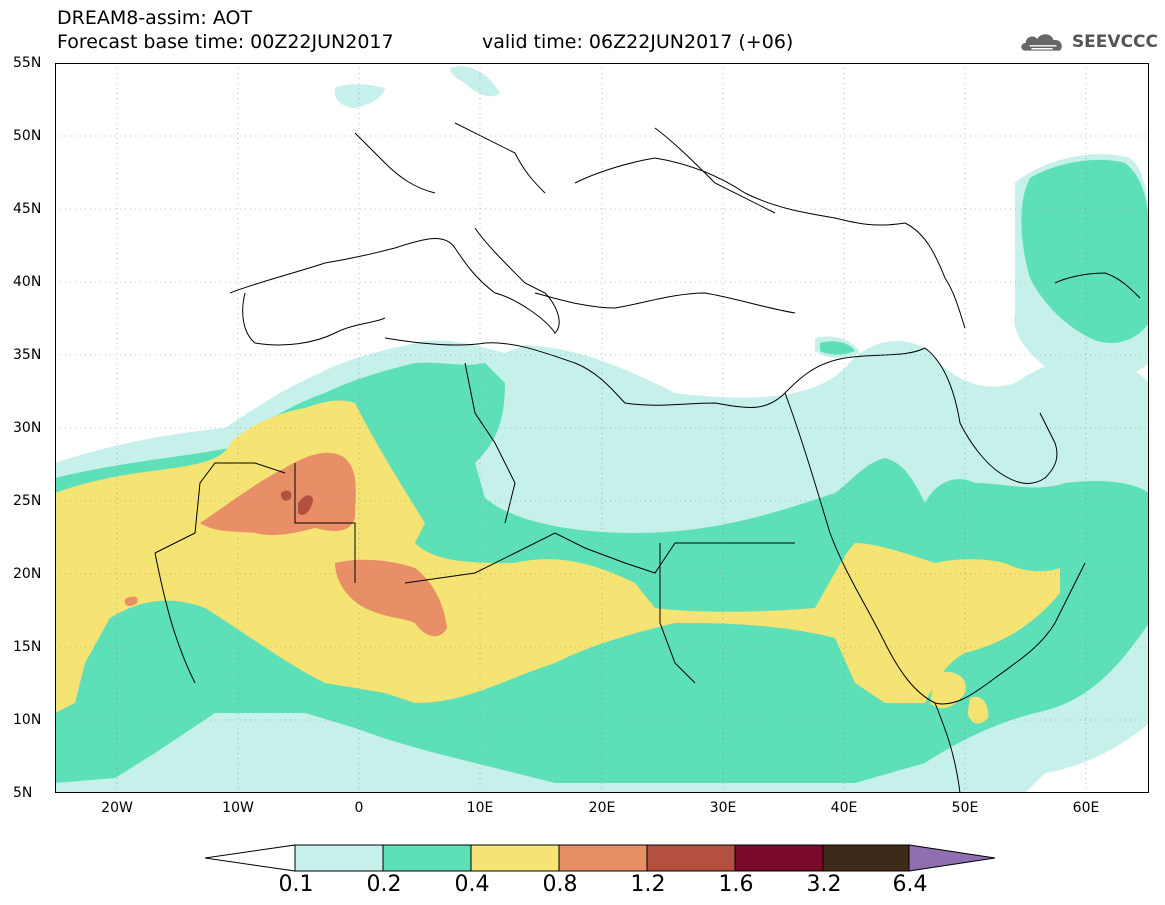 Image resolution: width=1165 pixels, height=905 pixels. Describe the element at coordinates (296, 884) in the screenshot. I see `colorbar-label: 0.1` at that location.